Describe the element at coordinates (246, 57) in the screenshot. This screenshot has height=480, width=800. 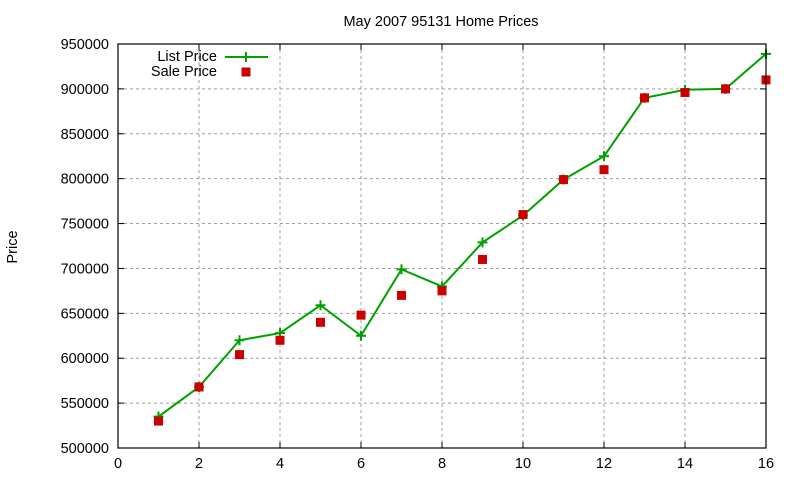
I see `legend-line-plus-icon` at that location.